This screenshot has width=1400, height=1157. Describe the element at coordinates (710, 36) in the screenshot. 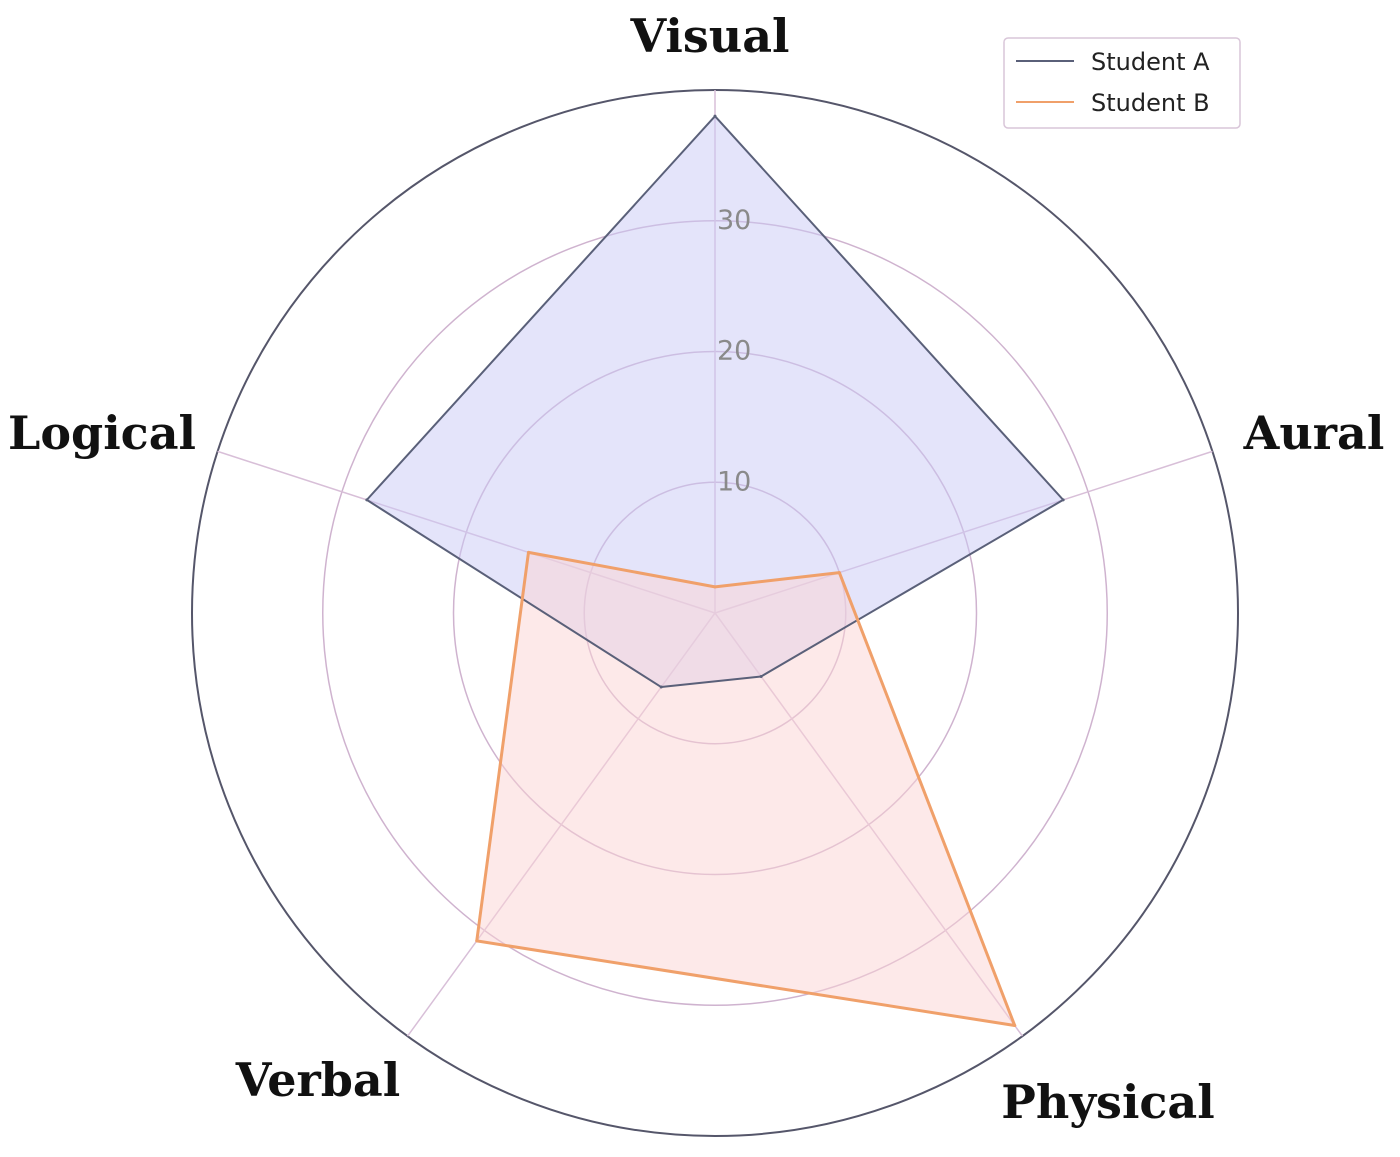

I see `axis-label-visual: Visual` at that location.